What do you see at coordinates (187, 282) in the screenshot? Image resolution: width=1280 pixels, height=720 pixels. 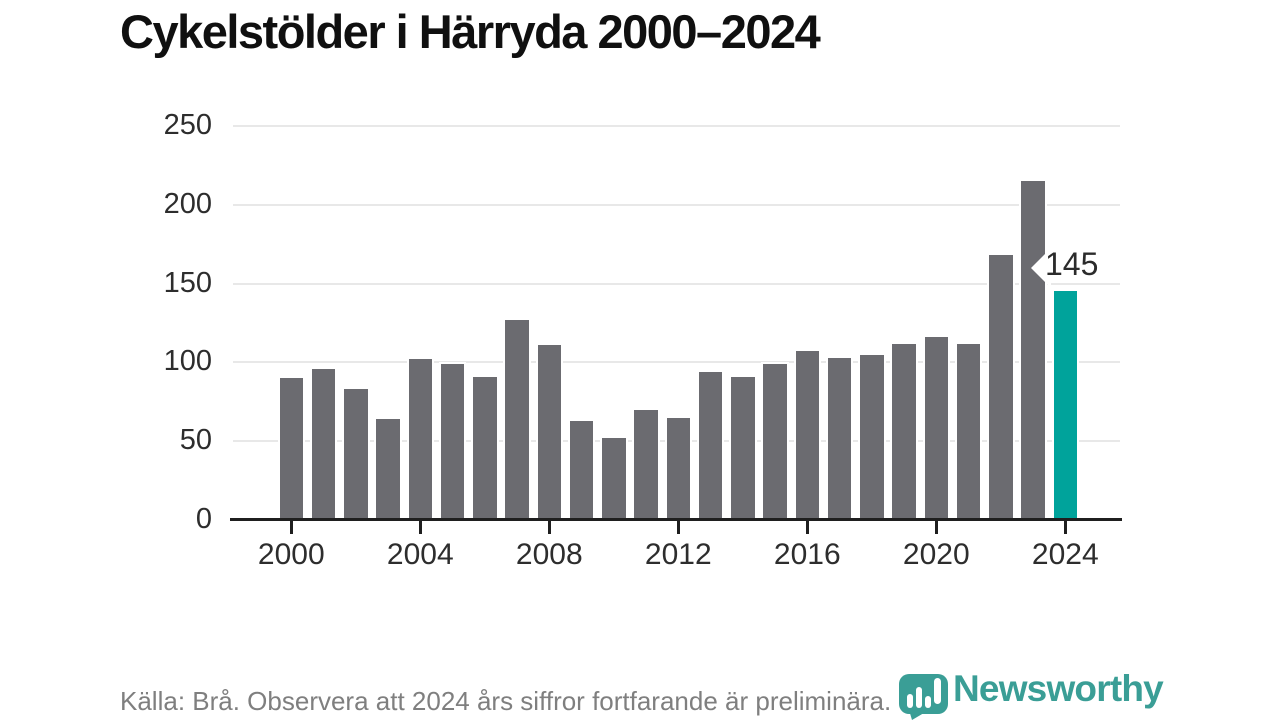 I see `y-tick-label-150: 150` at bounding box center [187, 282].